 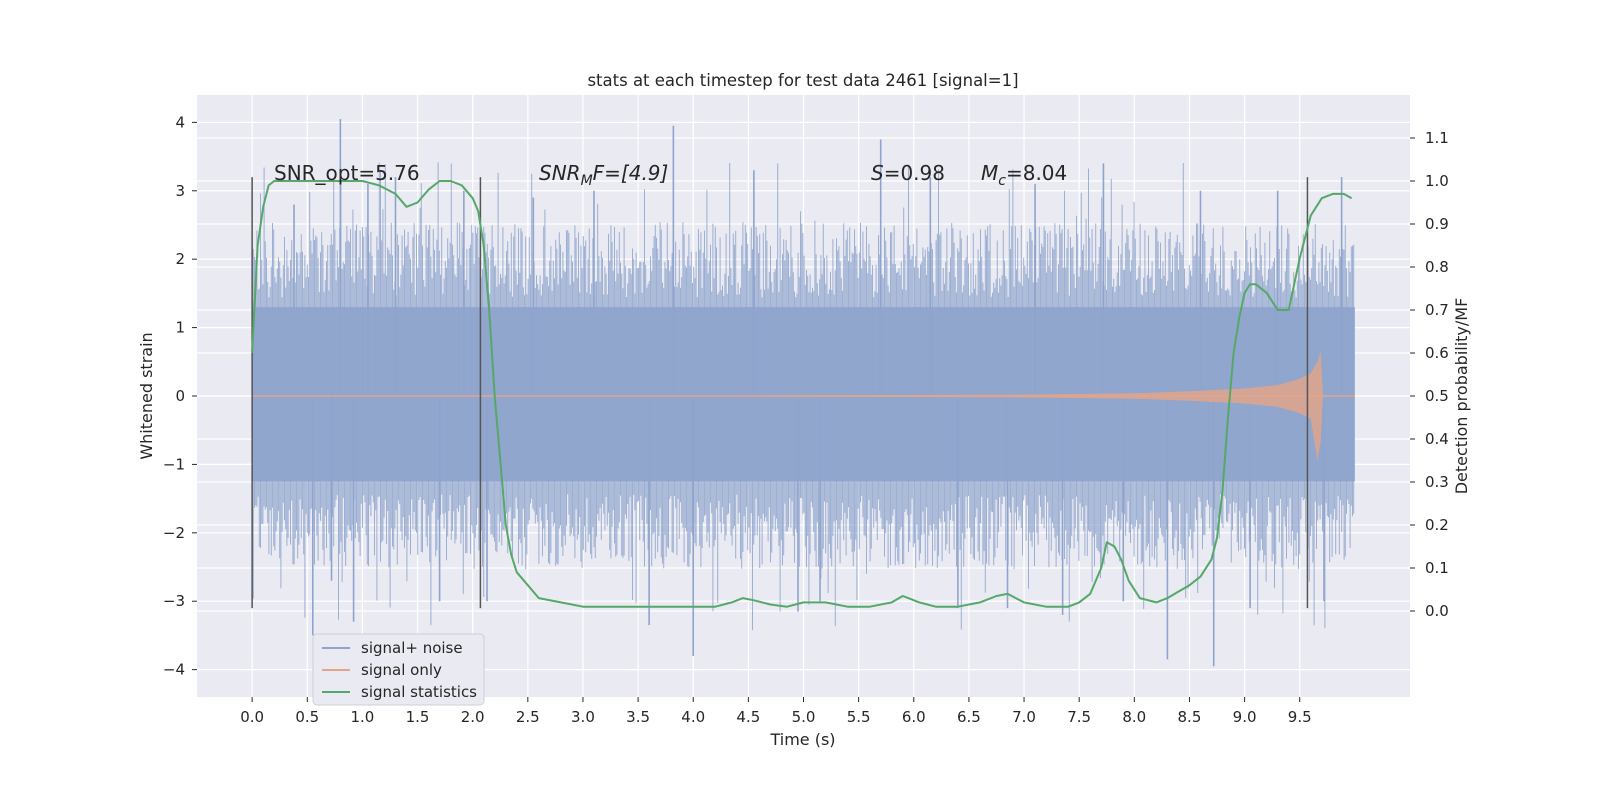 I want to click on annotation-mc-symbol: M, so click(x=989, y=173).